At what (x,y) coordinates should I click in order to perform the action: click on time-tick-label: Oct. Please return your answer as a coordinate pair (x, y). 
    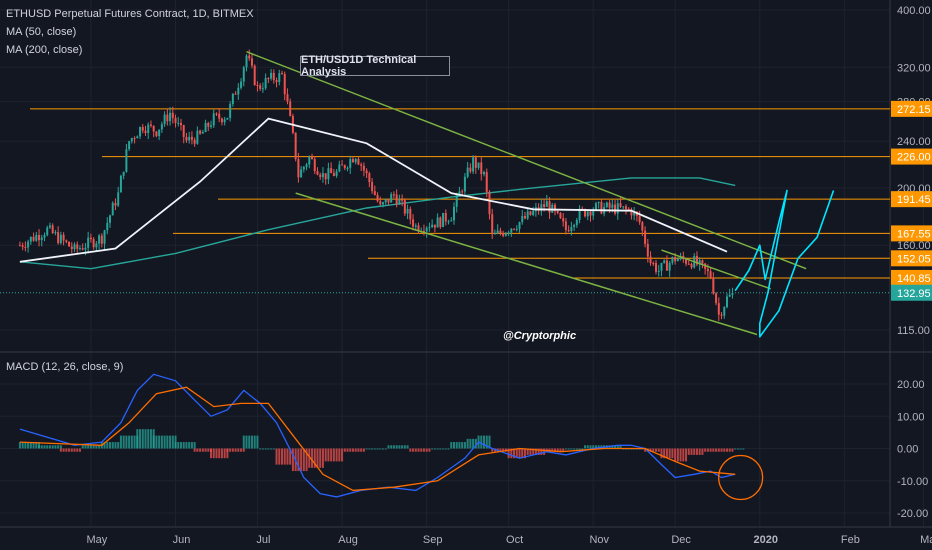
    Looking at the image, I should click on (514, 540).